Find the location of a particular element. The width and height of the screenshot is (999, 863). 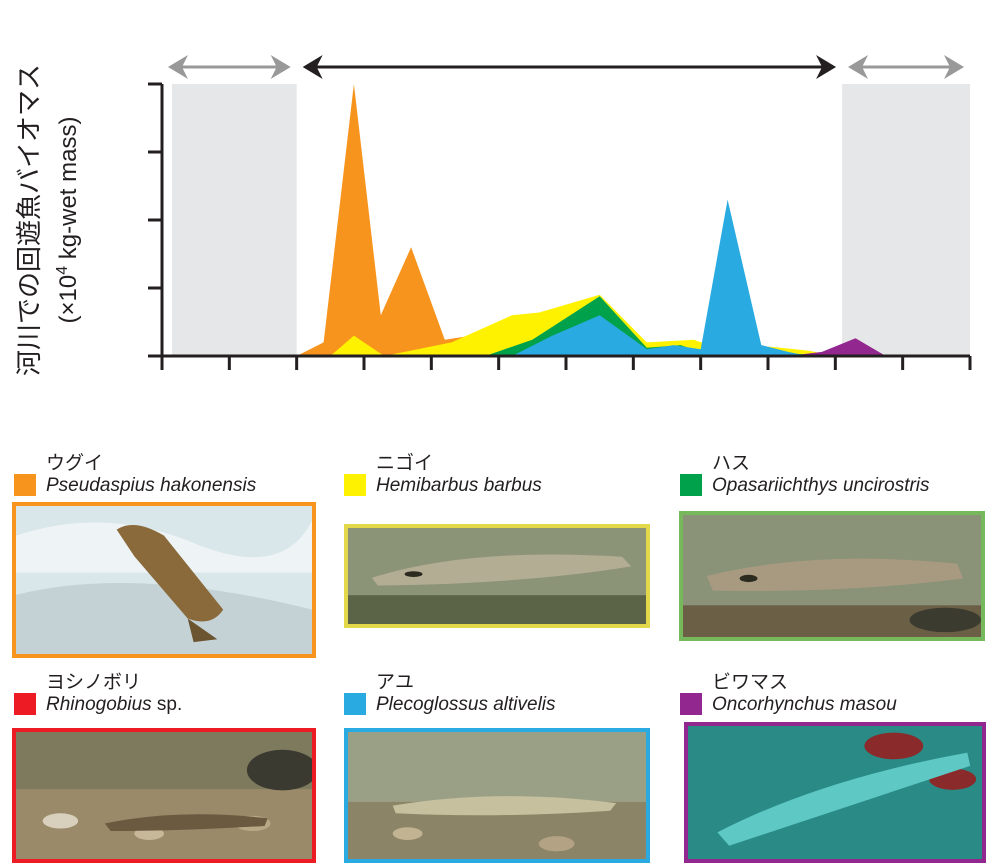

y-axis-unit-exponent: 4 is located at coordinates (62, 270).